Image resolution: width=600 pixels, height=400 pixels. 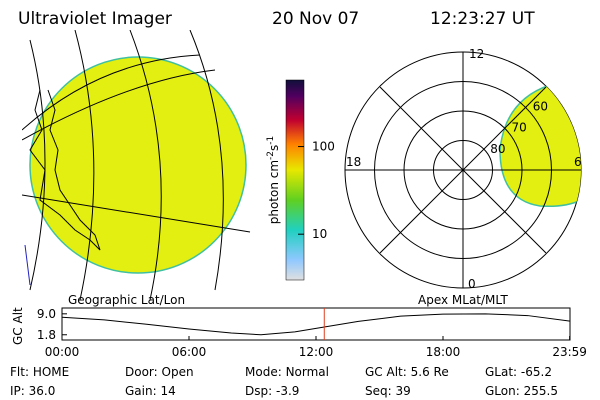 What do you see at coordinates (189, 352) in the screenshot?
I see `x-tick-label: 06:00` at bounding box center [189, 352].